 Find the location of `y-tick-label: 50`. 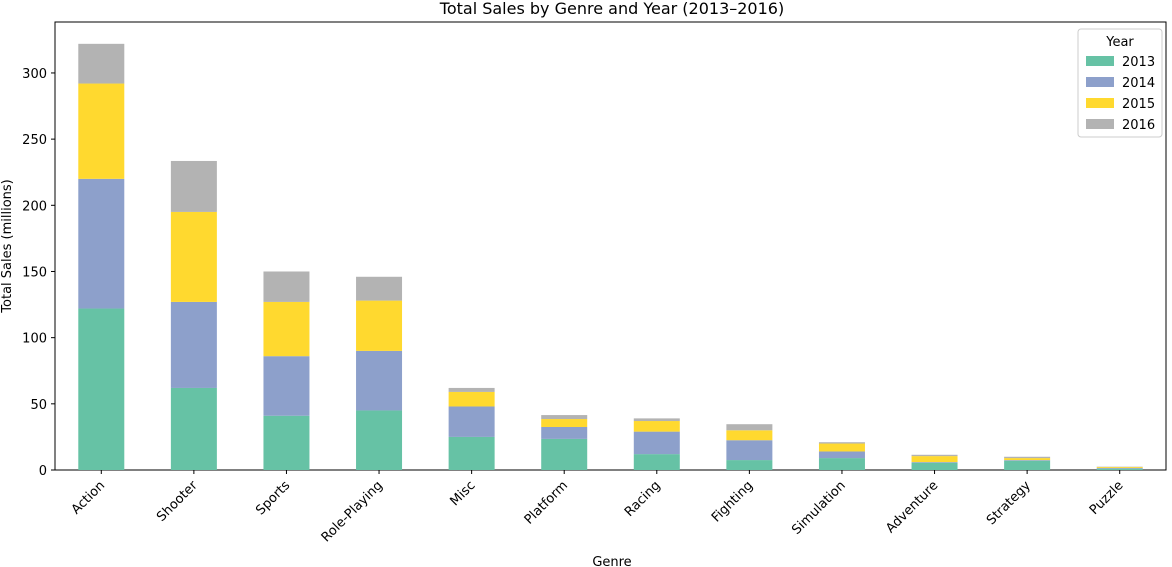

y-tick-label: 50 is located at coordinates (38, 405).